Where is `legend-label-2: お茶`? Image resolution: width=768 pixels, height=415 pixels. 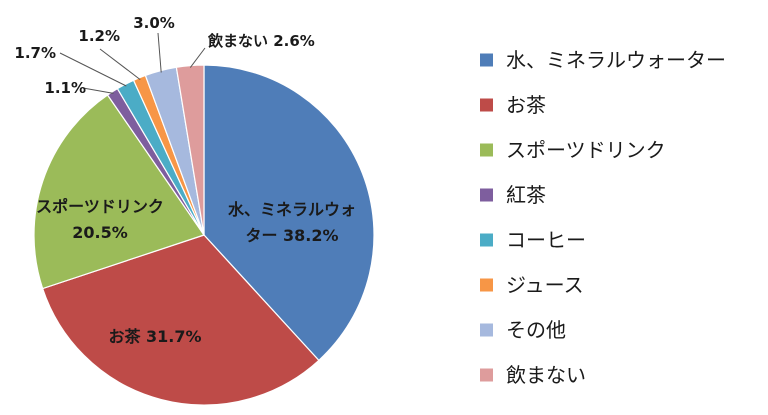
legend-label-2: お茶 is located at coordinates (526, 105).